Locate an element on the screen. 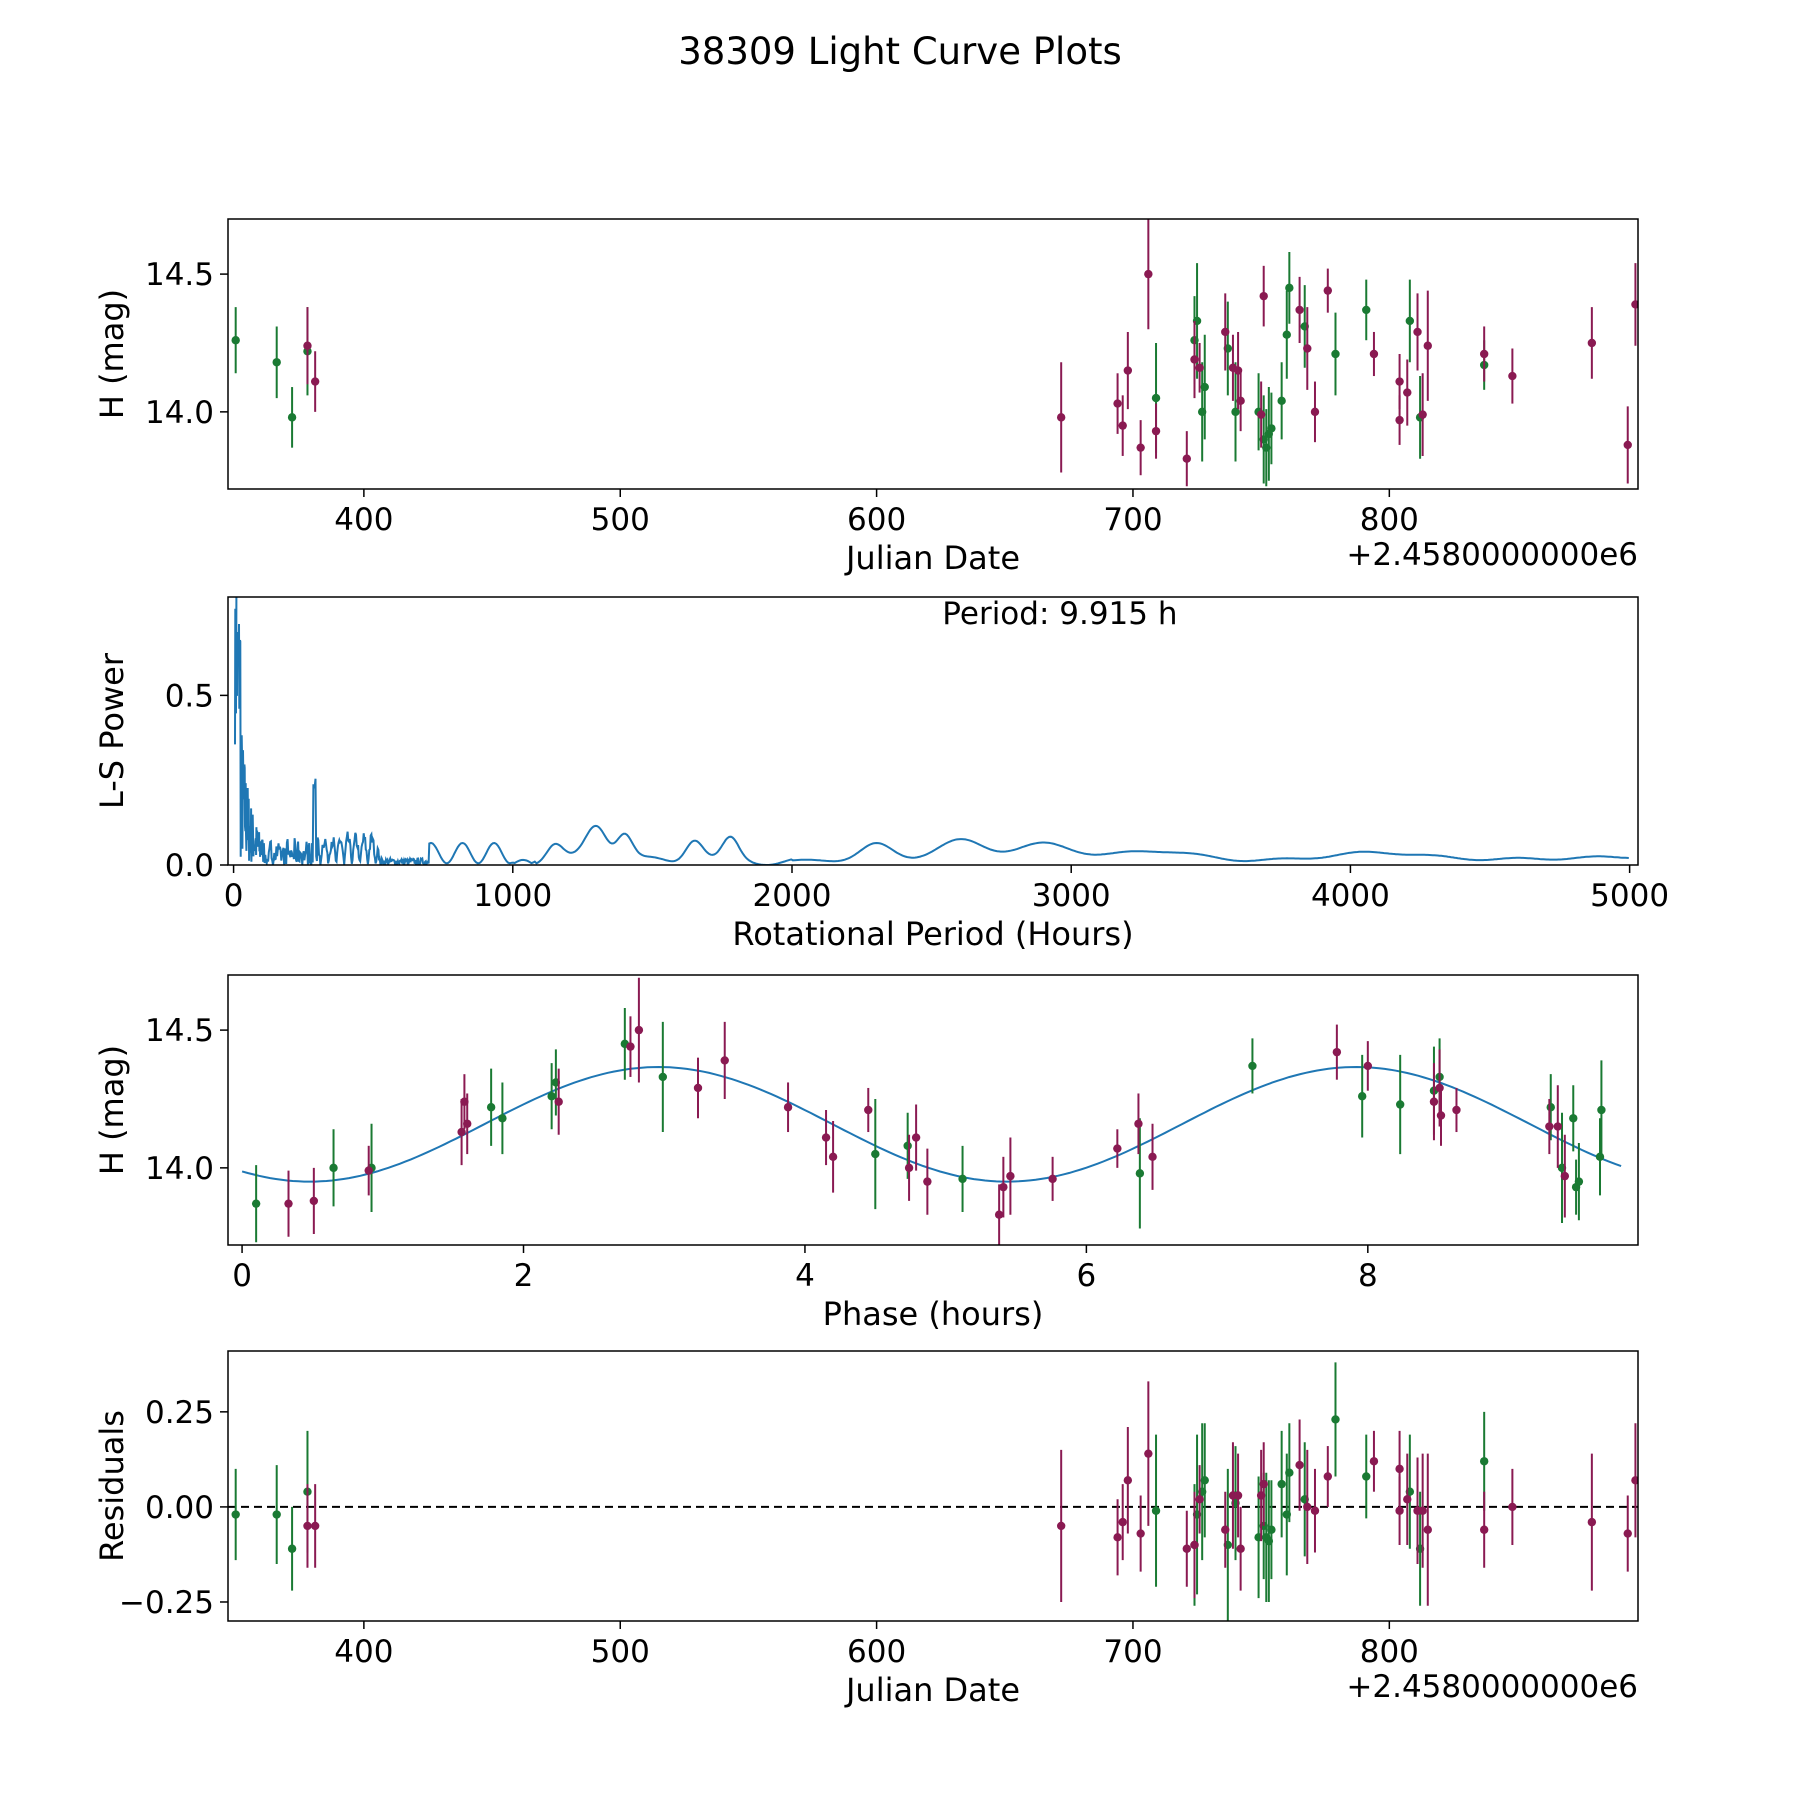 The width and height of the screenshot is (1800, 1800). x-tick-label: 0 is located at coordinates (242, 1276).